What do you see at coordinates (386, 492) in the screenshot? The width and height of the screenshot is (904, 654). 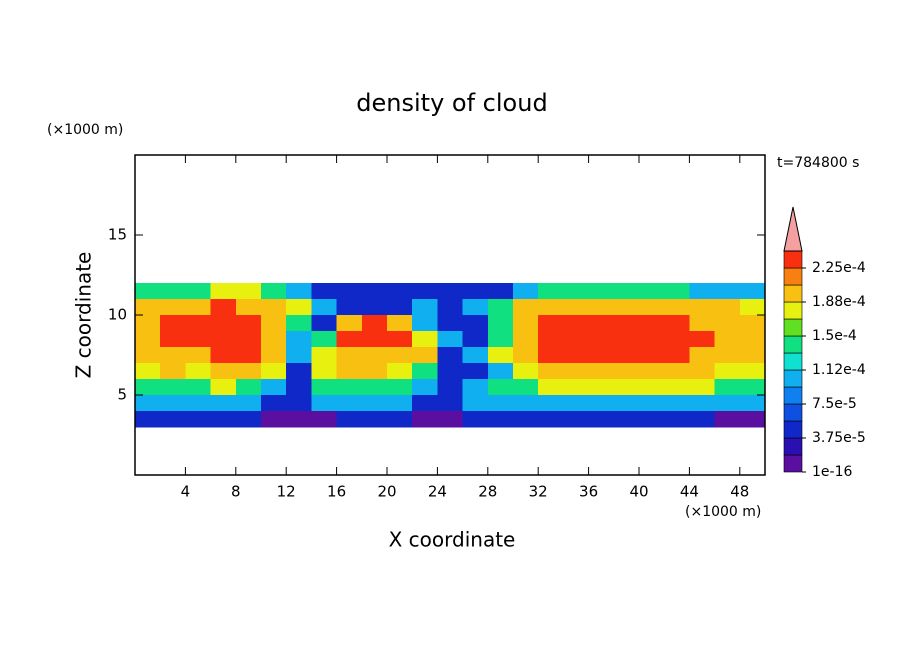 I see `x-tick-label: 20` at bounding box center [386, 492].